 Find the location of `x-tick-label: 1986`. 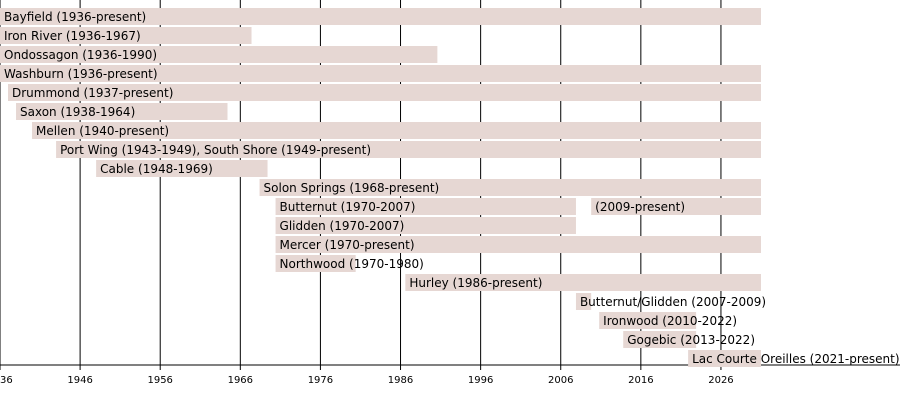

x-tick-label: 1986 is located at coordinates (400, 380).